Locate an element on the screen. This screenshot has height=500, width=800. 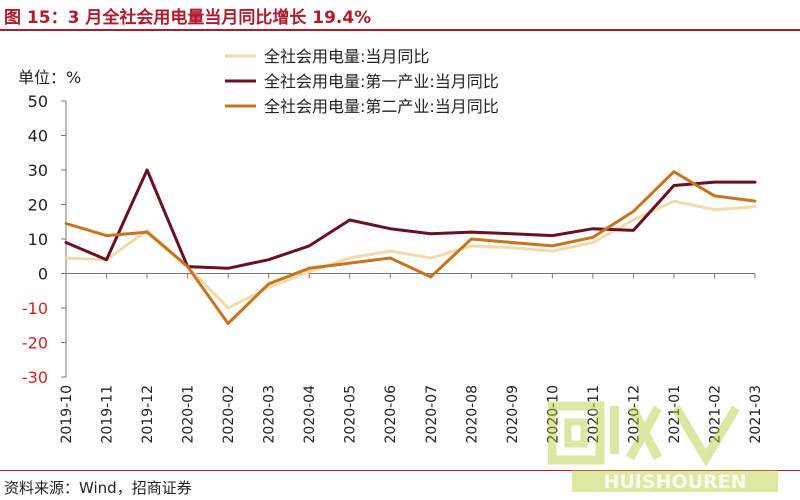
legend-label-1: 全社会用电量:当月同比 is located at coordinates (346, 56).